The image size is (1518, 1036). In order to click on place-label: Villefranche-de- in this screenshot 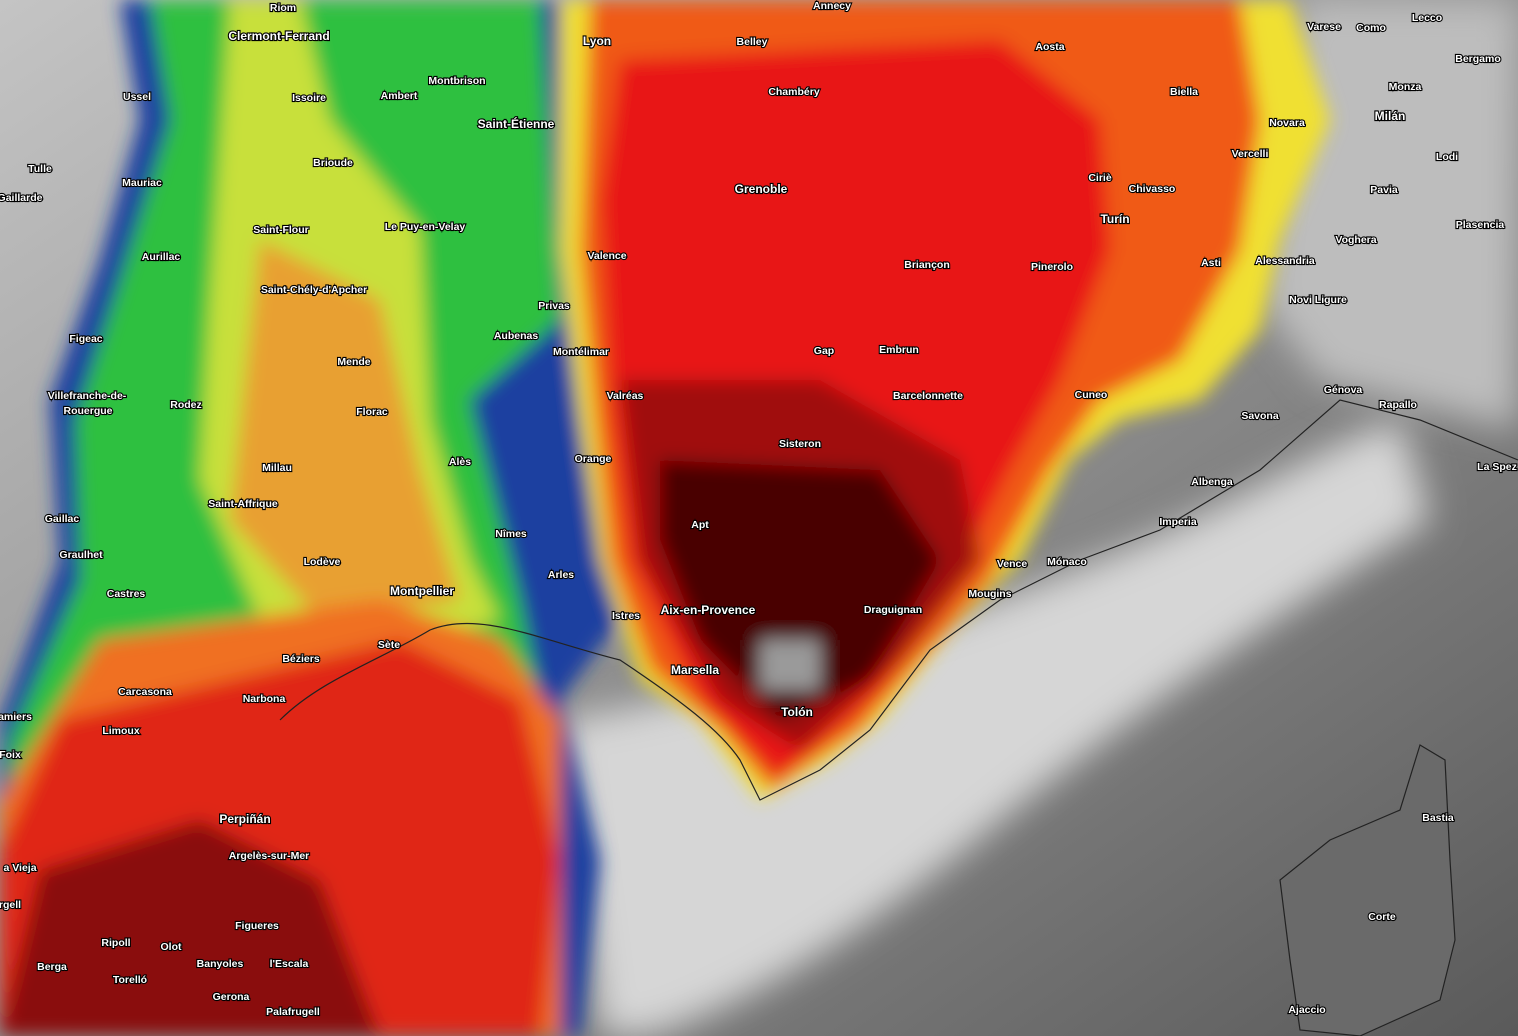, I will do `click(87, 396)`.